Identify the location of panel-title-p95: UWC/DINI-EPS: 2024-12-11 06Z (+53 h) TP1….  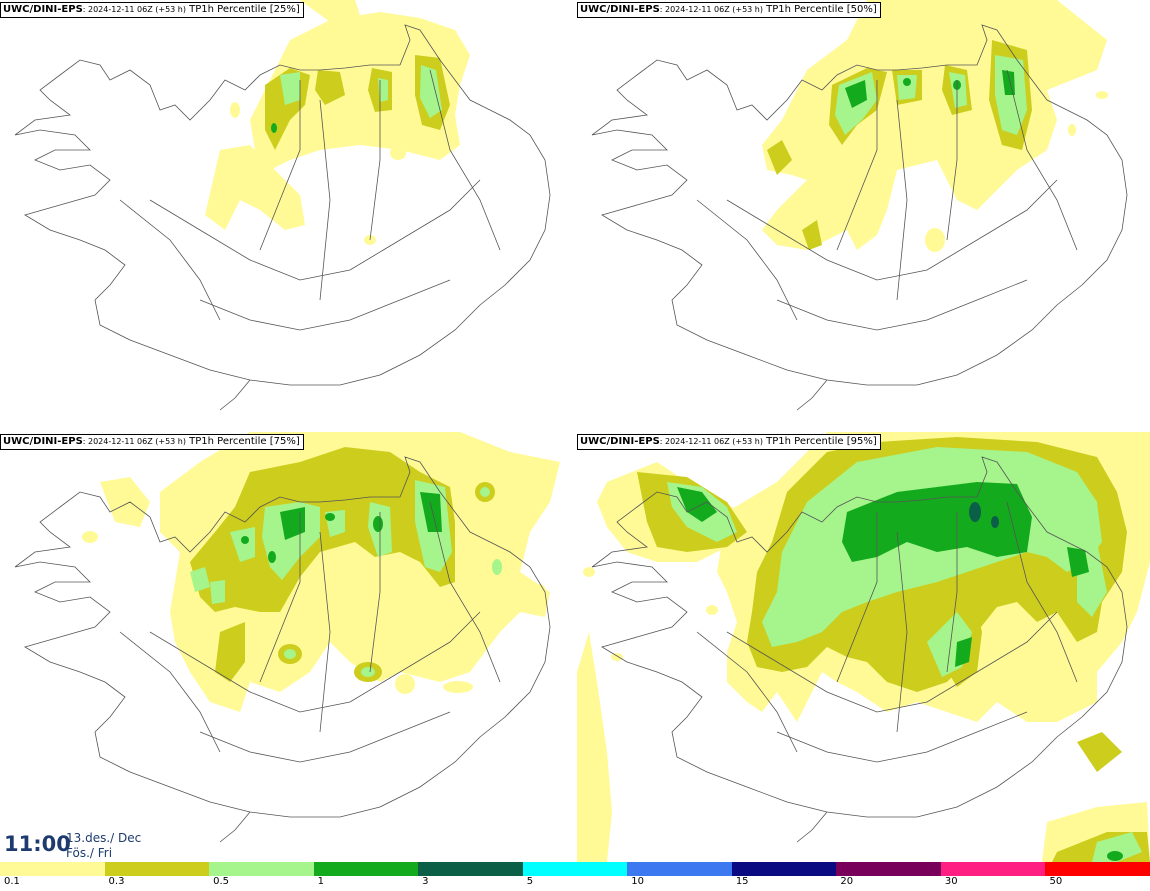
(729, 442).